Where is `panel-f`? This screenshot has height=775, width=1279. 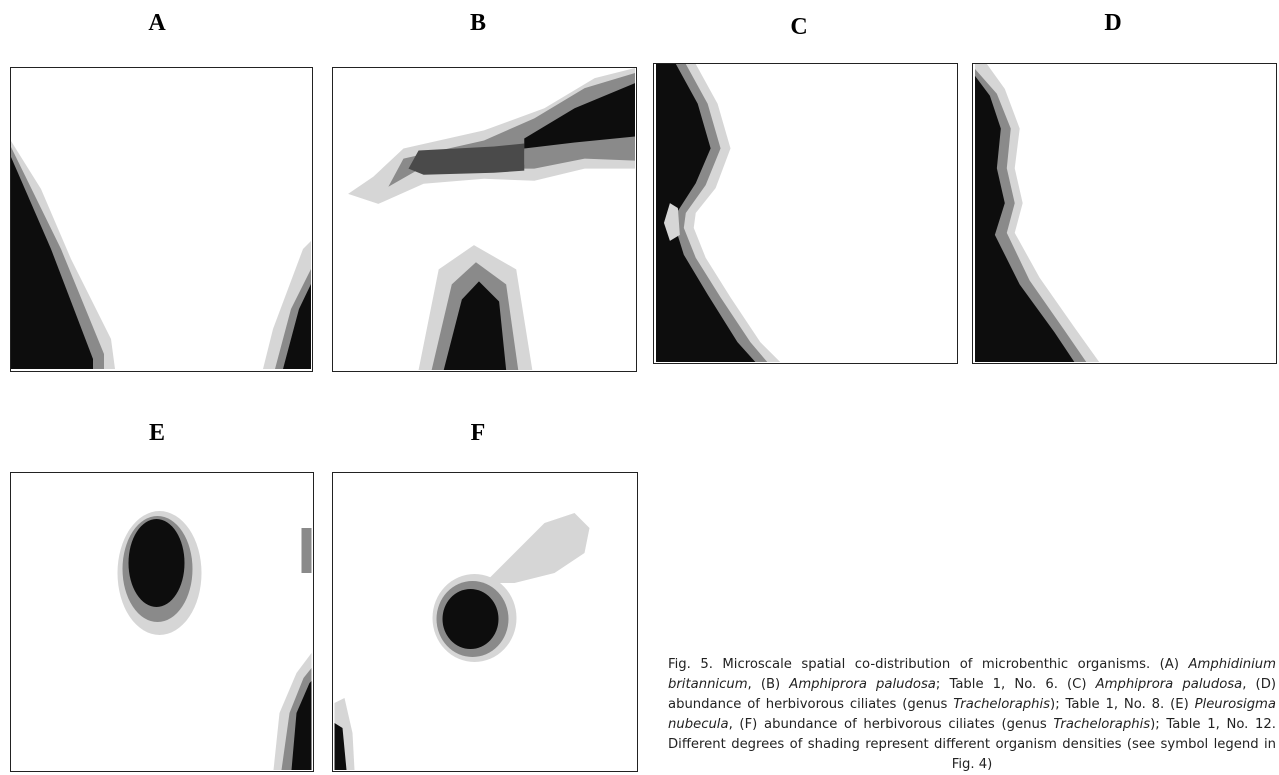 panel-f is located at coordinates (485, 622).